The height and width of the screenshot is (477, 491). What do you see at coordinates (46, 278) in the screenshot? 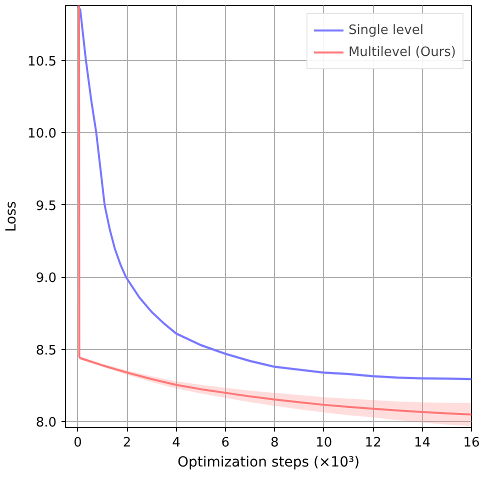
I see `y-tick-label: 9.0` at bounding box center [46, 278].